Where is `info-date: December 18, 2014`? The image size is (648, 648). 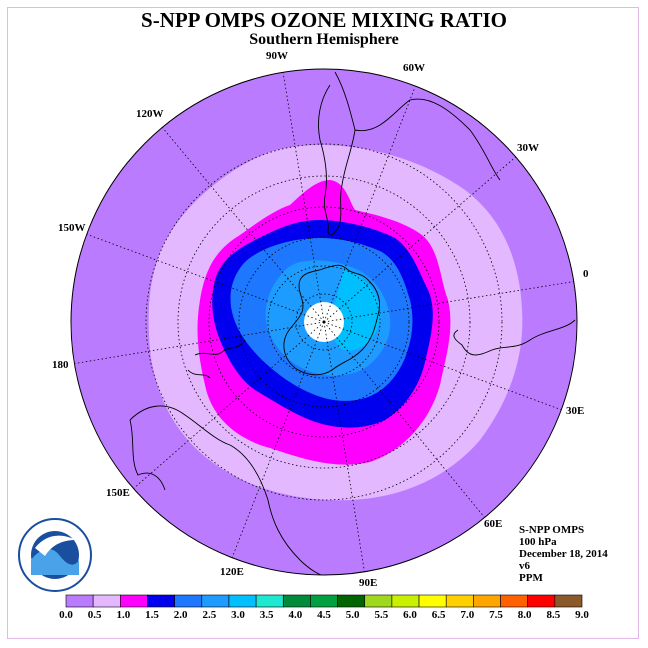 info-date: December 18, 2014 is located at coordinates (563, 554).